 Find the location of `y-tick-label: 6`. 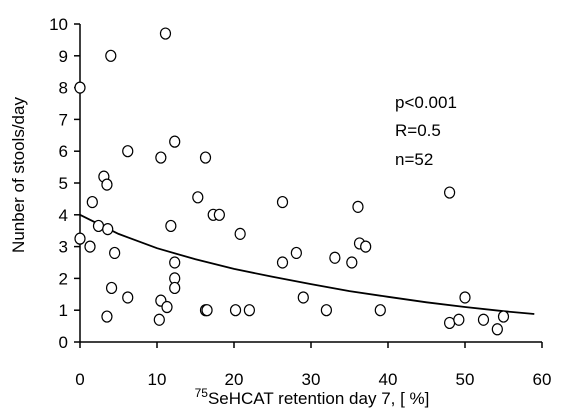

y-tick-label: 6 is located at coordinates (63, 151).